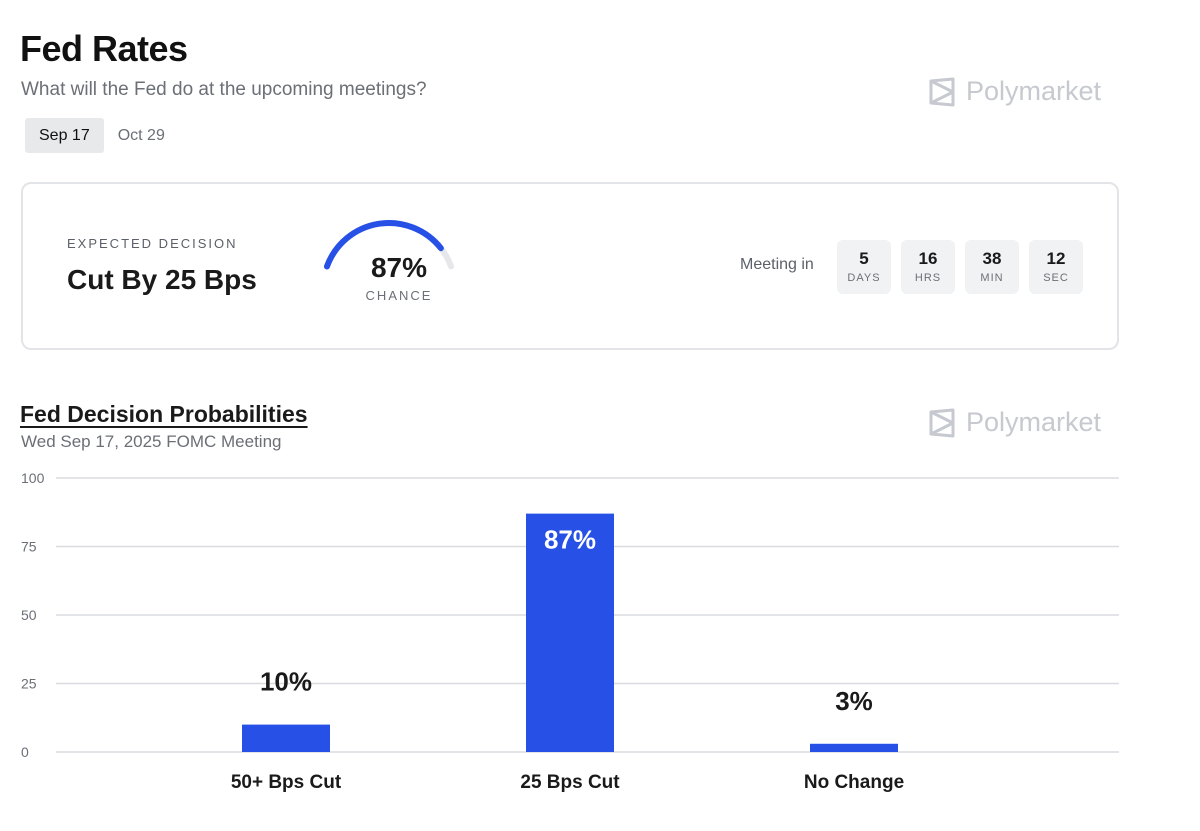  Describe the element at coordinates (1056, 277) in the screenshot. I see `countdown-seconds-unit: SEC` at that location.